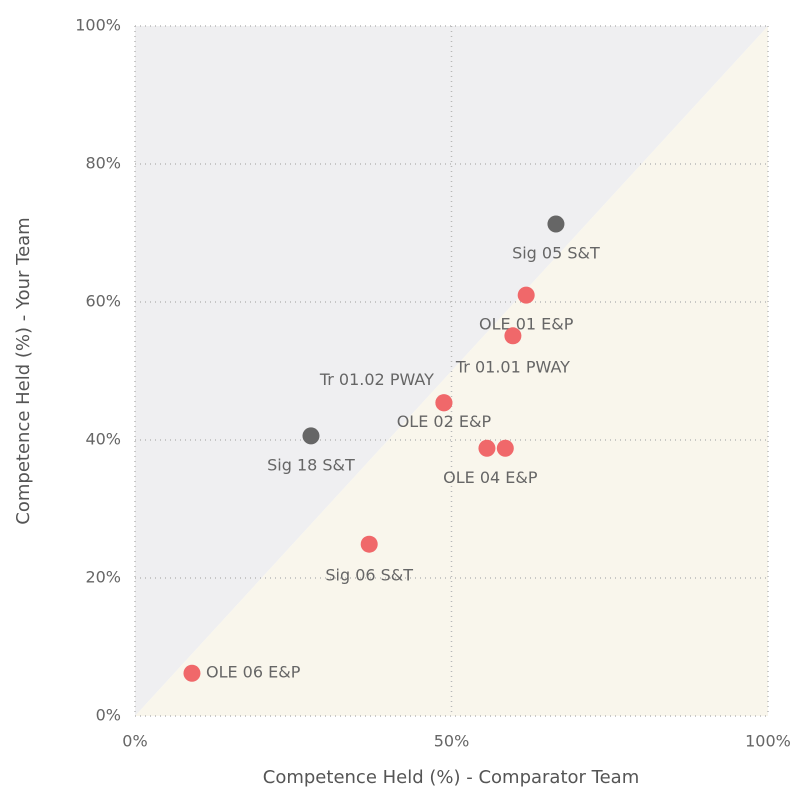 The height and width of the screenshot is (792, 799). Describe the element at coordinates (103, 163) in the screenshot. I see `y-tick-label: 80%` at that location.